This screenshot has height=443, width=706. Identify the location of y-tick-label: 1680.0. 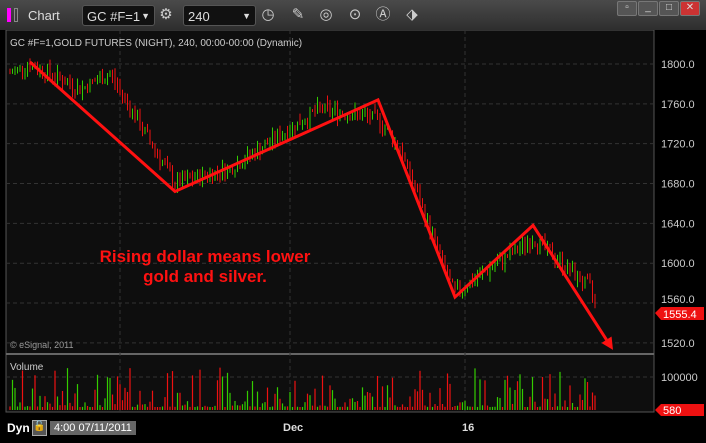
(678, 185).